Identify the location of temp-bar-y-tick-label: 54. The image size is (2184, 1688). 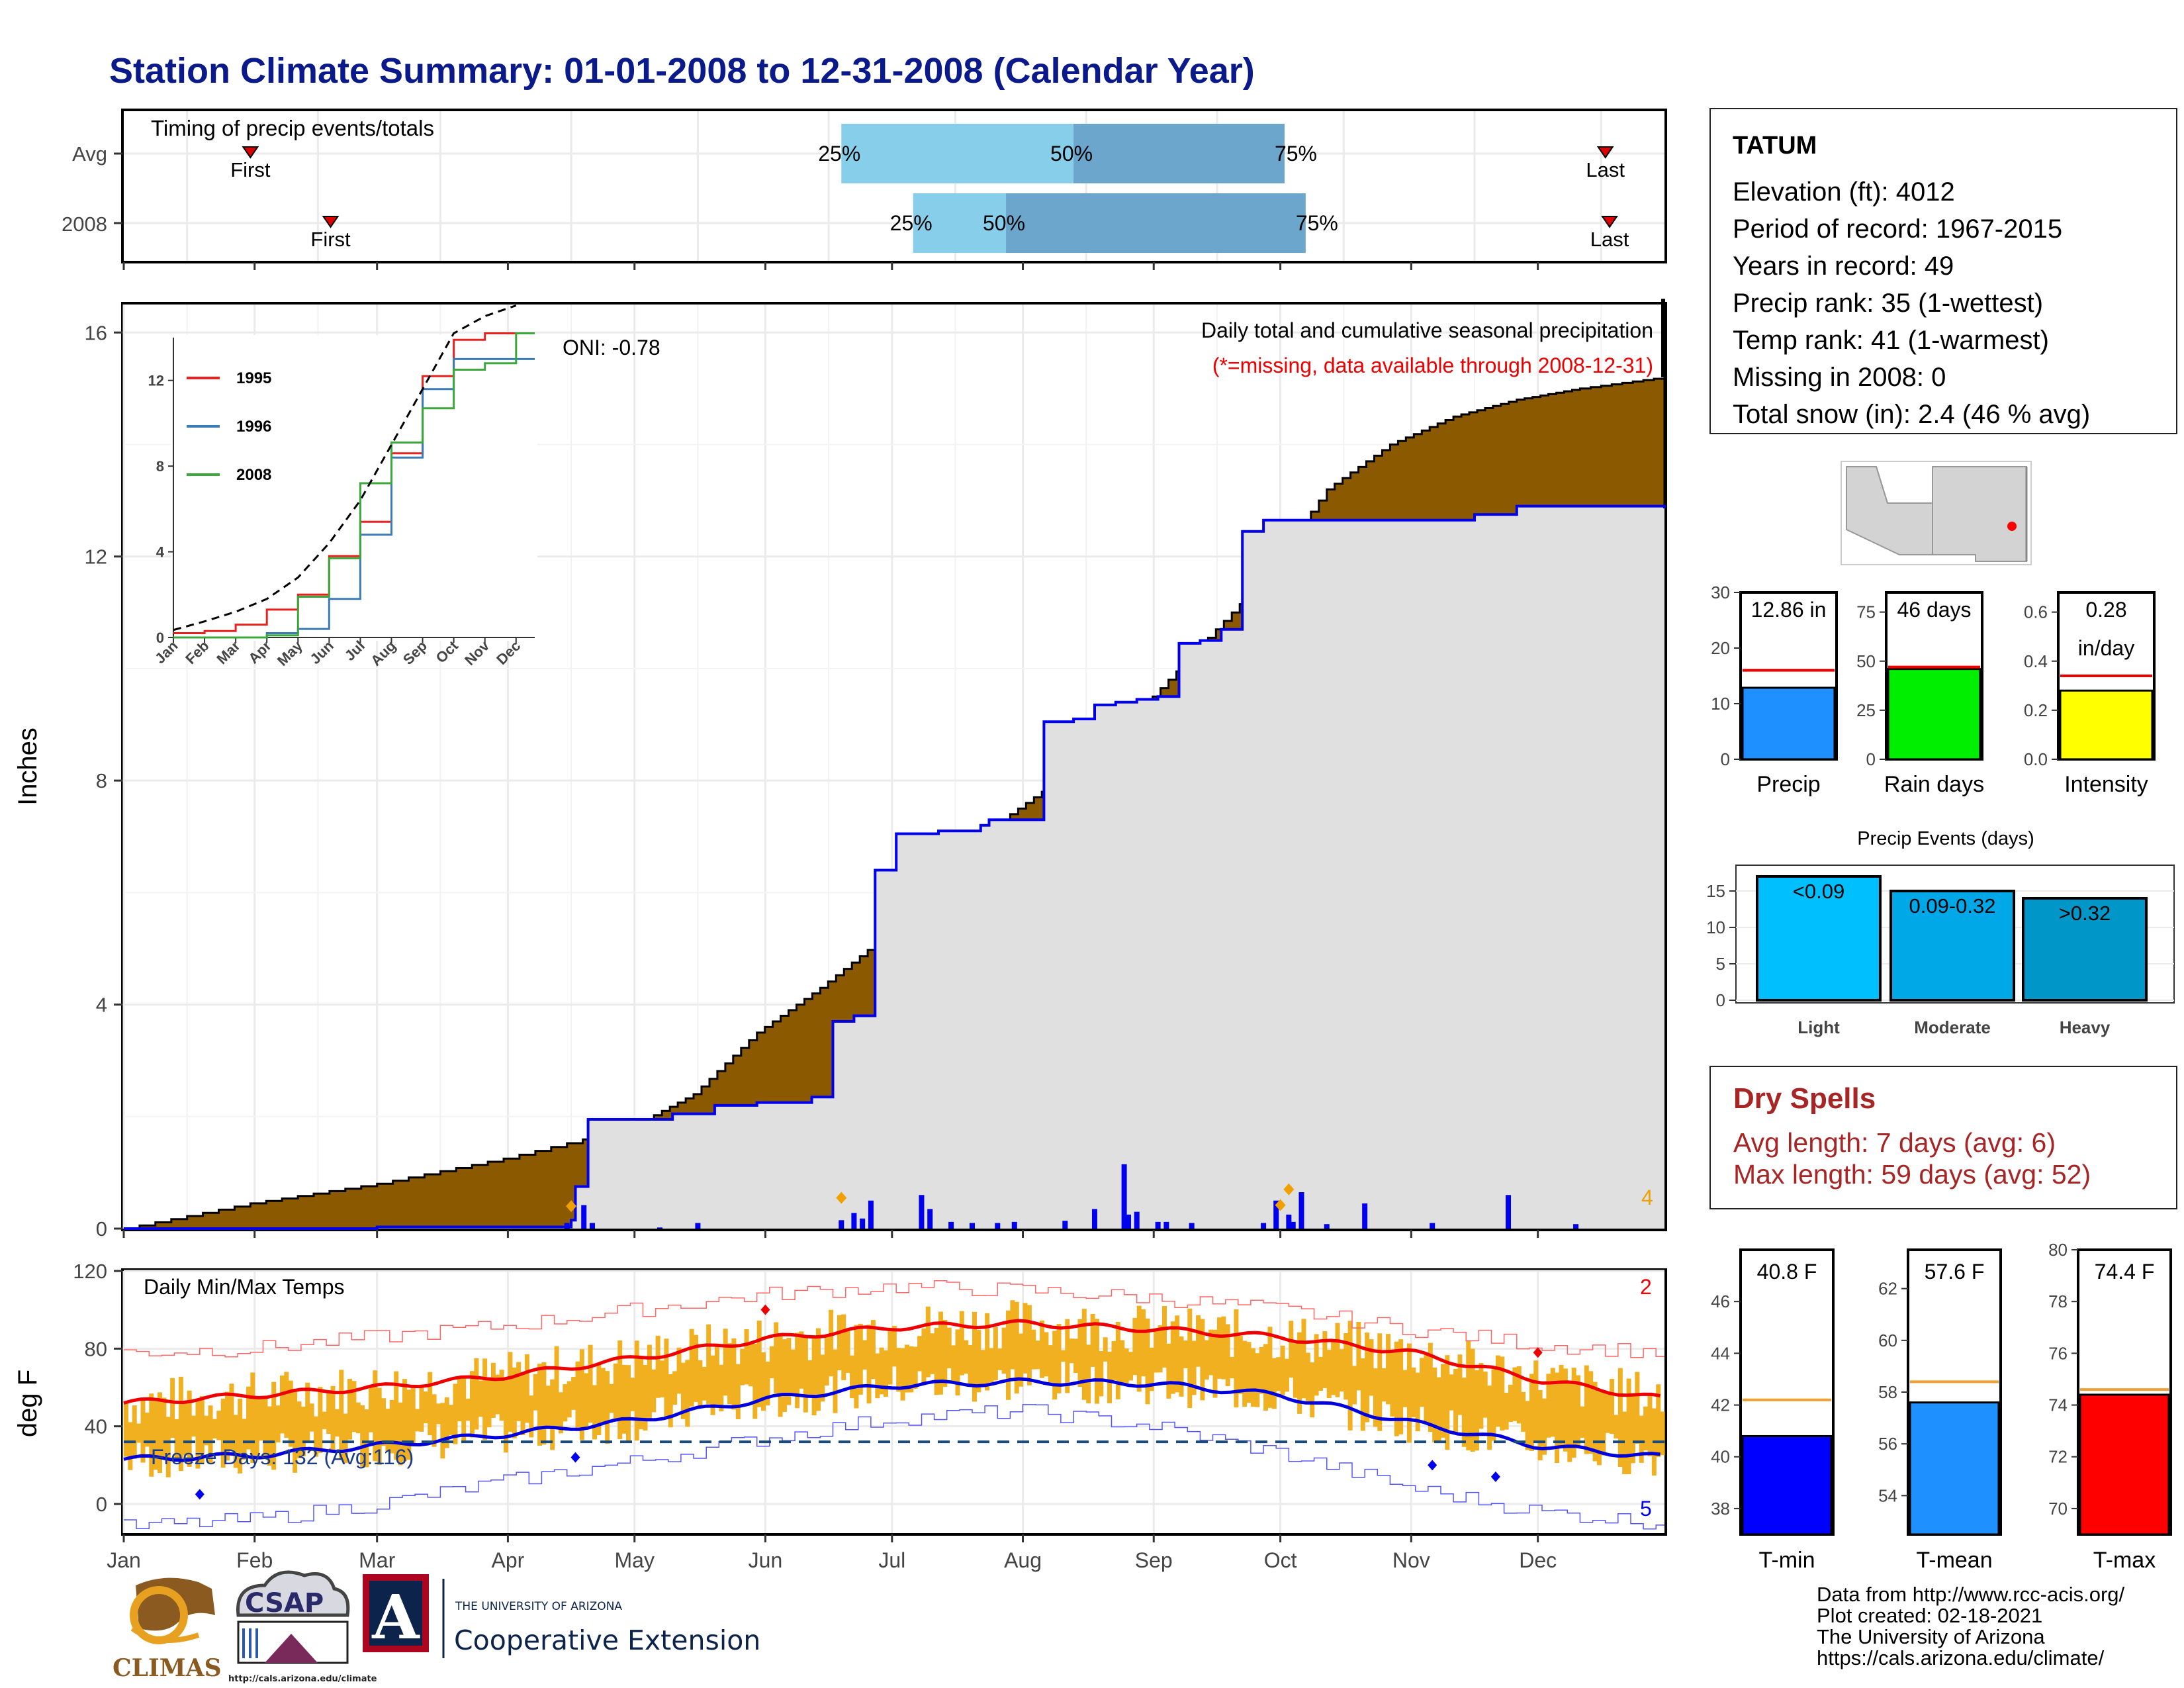
(1888, 1495).